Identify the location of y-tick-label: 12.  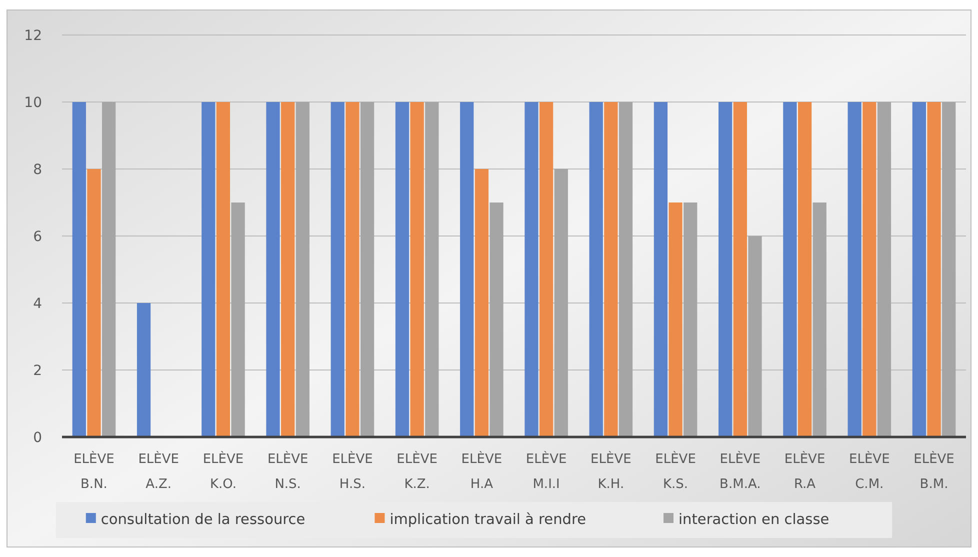
(33, 36).